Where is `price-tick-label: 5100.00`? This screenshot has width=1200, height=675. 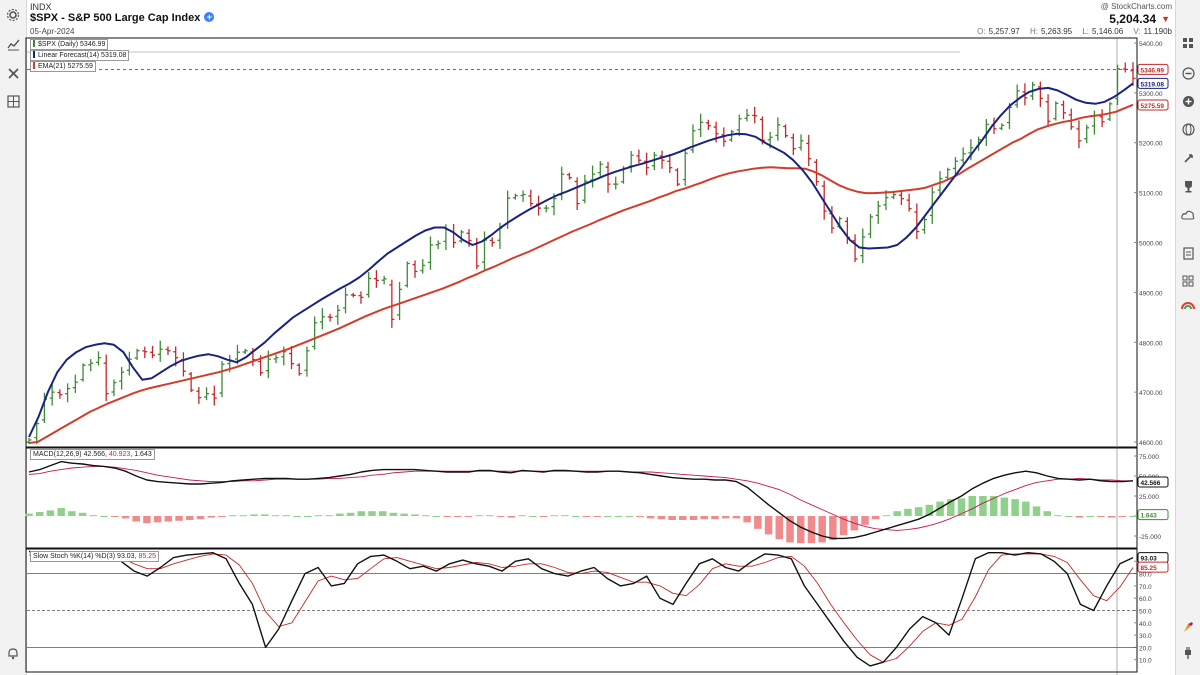
price-tick-label: 5100.00 is located at coordinates (1151, 194).